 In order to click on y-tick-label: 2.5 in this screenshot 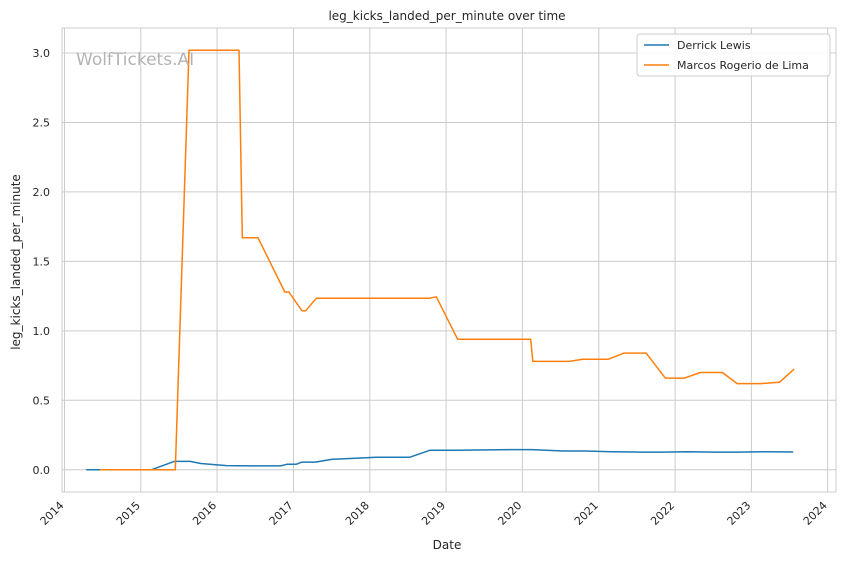, I will do `click(42, 122)`.